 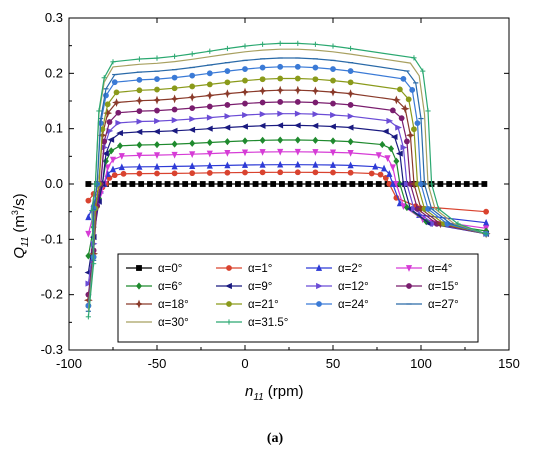 What do you see at coordinates (260, 269) in the screenshot?
I see `legend-label: α=1°` at bounding box center [260, 269].